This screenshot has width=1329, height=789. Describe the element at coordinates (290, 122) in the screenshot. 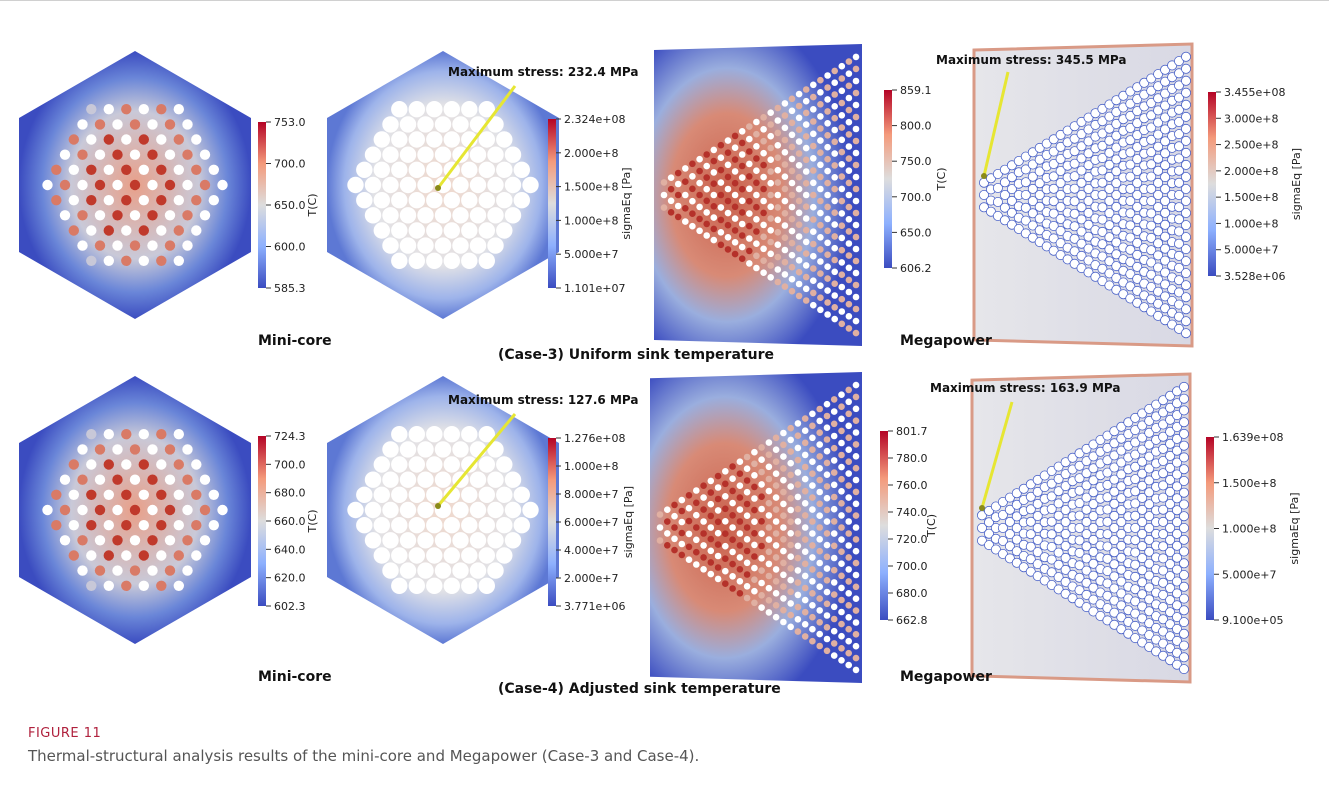

I see `colorbar-tick-label: 753.0` at that location.